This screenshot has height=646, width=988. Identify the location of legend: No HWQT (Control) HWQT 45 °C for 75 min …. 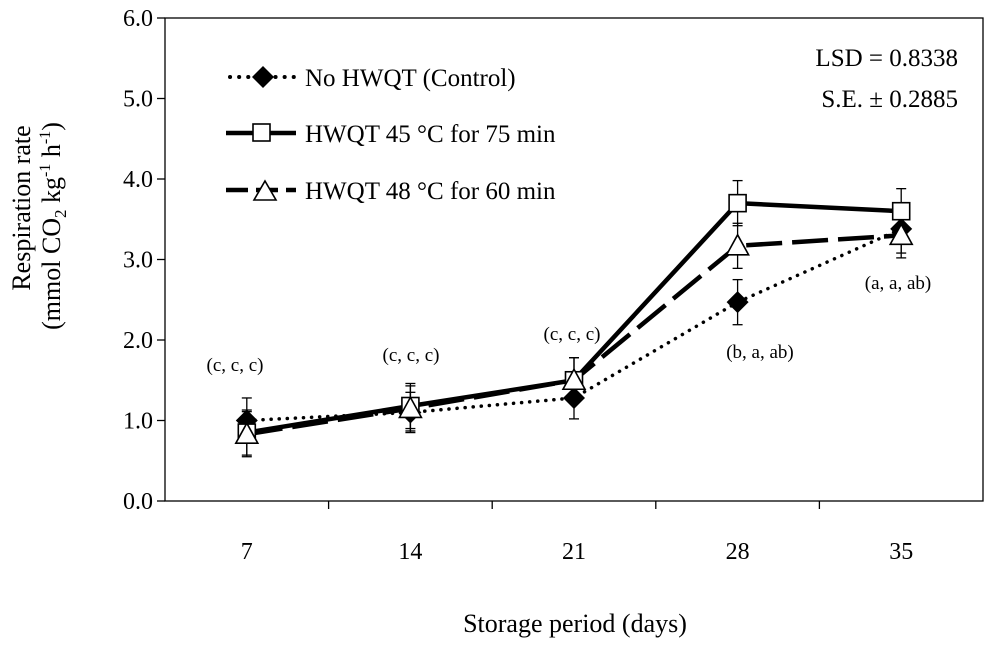
(391, 135).